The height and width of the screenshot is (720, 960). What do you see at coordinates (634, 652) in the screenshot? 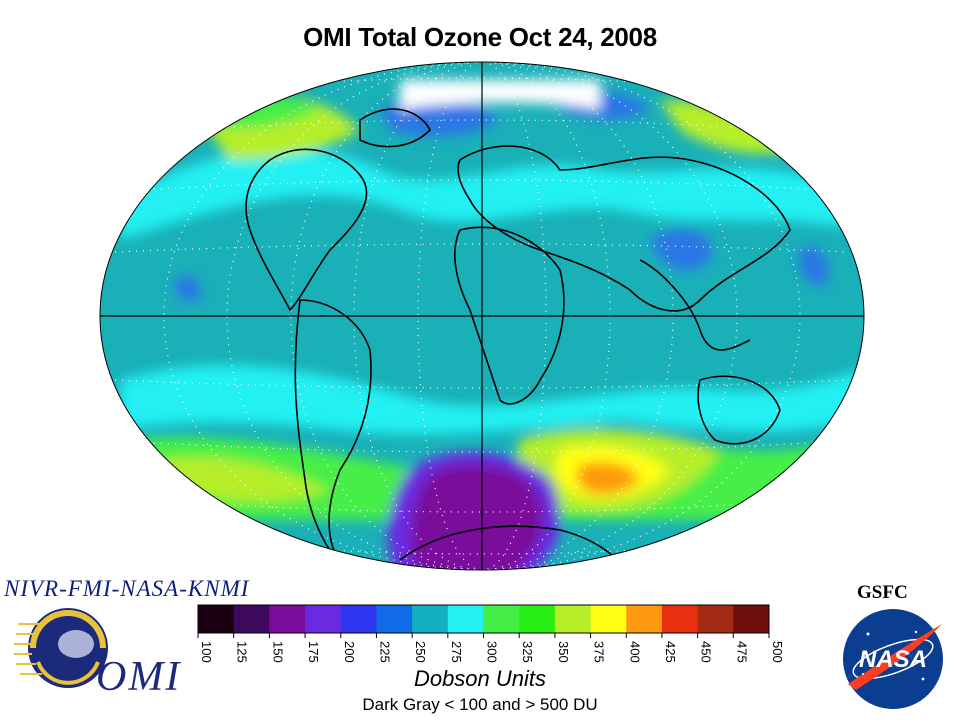
I see `colorbar-tick-label: 400` at bounding box center [634, 652].